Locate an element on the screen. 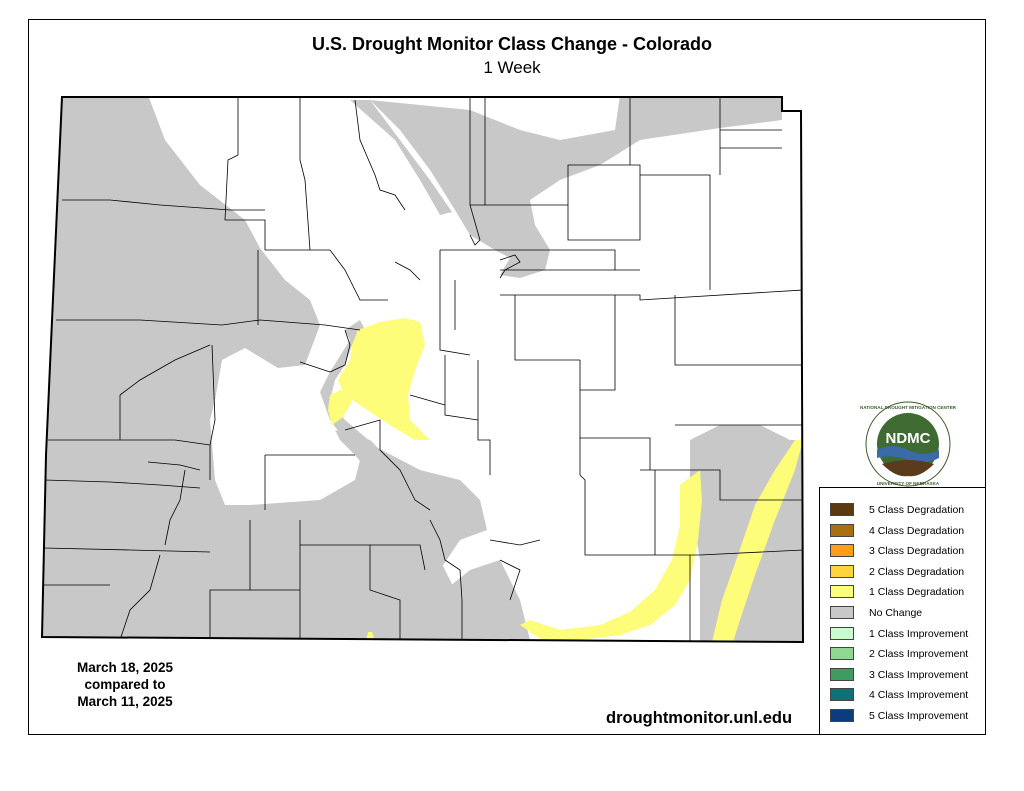  legend-item: 1 Class Degradation is located at coordinates (897, 591).